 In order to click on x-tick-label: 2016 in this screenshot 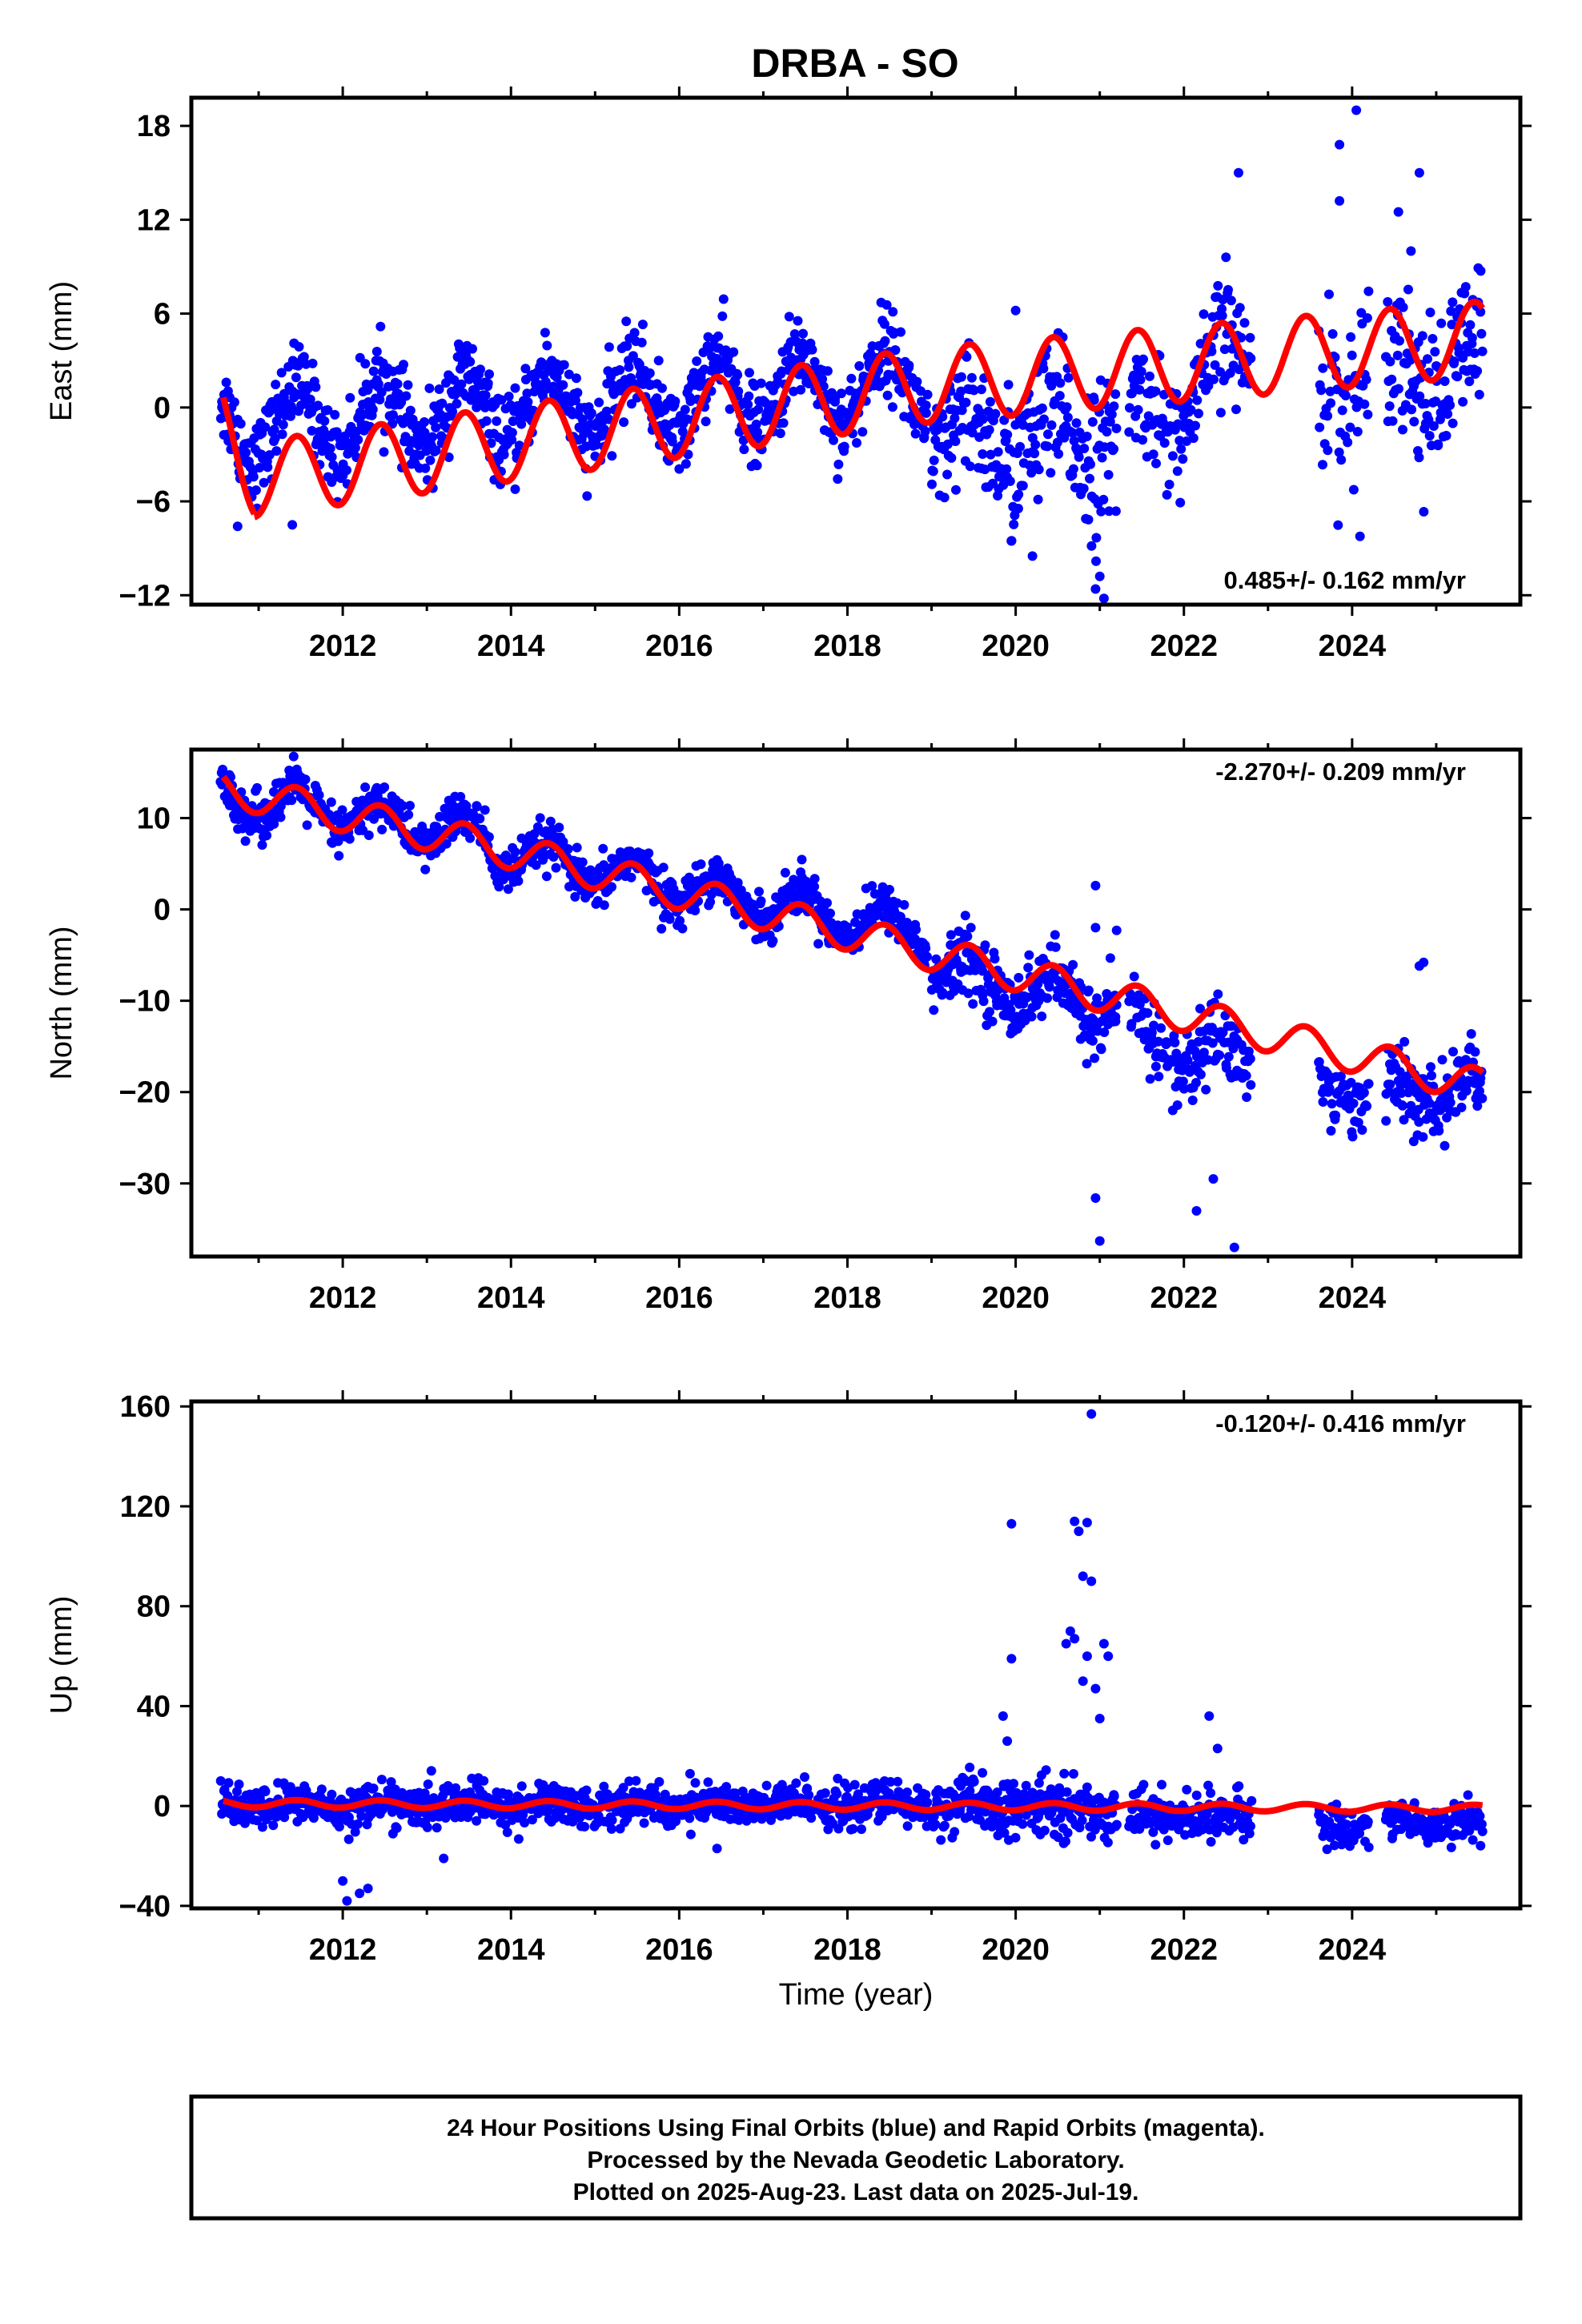, I will do `click(679, 1950)`.